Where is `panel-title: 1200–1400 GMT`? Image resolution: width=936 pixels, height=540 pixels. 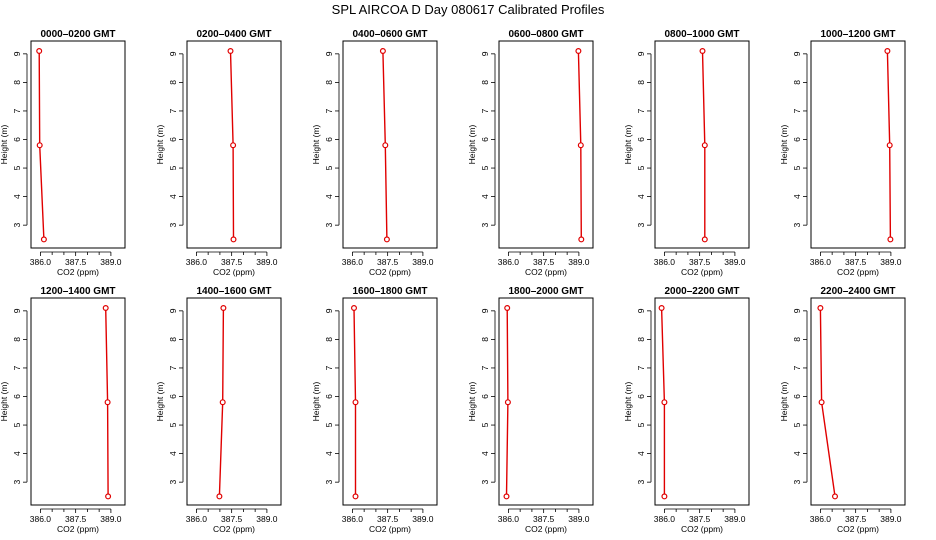
panel-title: 1200–1400 GMT is located at coordinates (77, 291).